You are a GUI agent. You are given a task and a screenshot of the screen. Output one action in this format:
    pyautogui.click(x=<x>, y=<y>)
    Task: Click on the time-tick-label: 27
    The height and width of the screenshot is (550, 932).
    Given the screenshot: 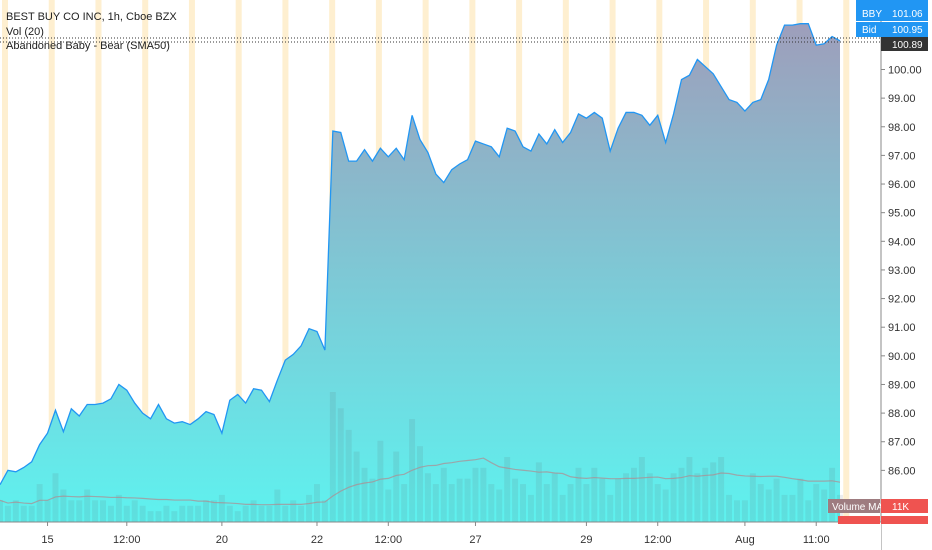 What is the action you would take?
    pyautogui.click(x=475, y=540)
    